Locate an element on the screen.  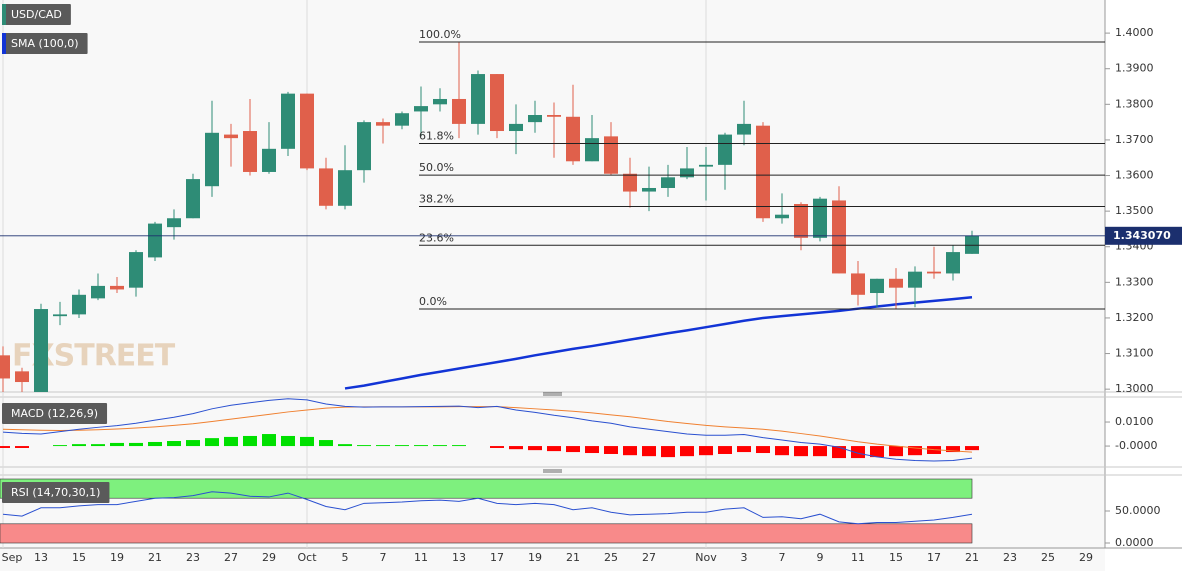
rsi-line is located at coordinates (487, 508).